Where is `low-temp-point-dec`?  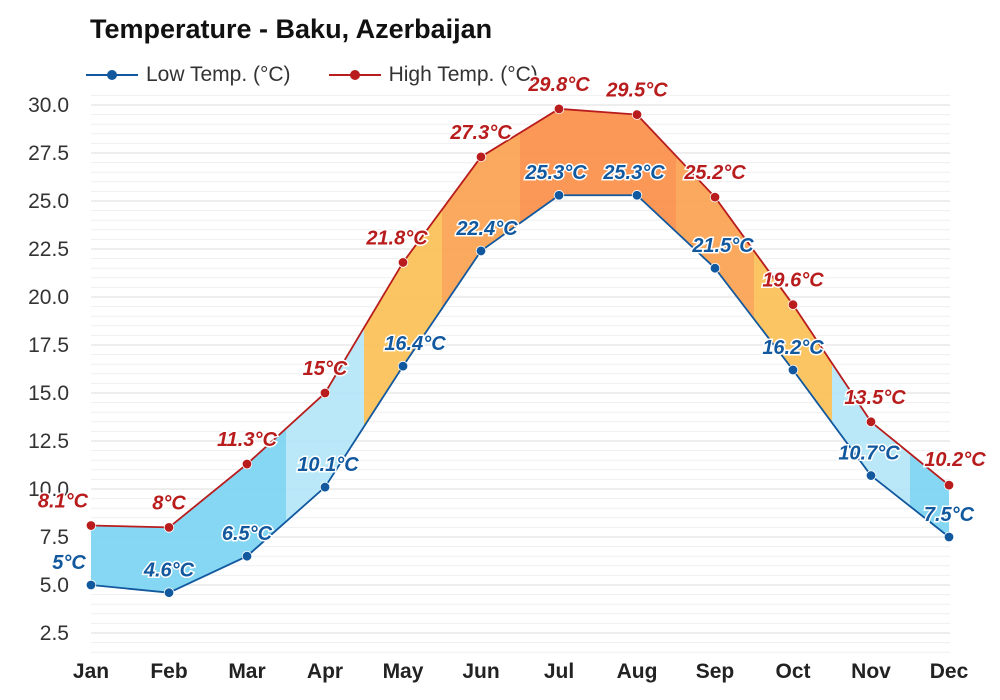
low-temp-point-dec is located at coordinates (949, 537).